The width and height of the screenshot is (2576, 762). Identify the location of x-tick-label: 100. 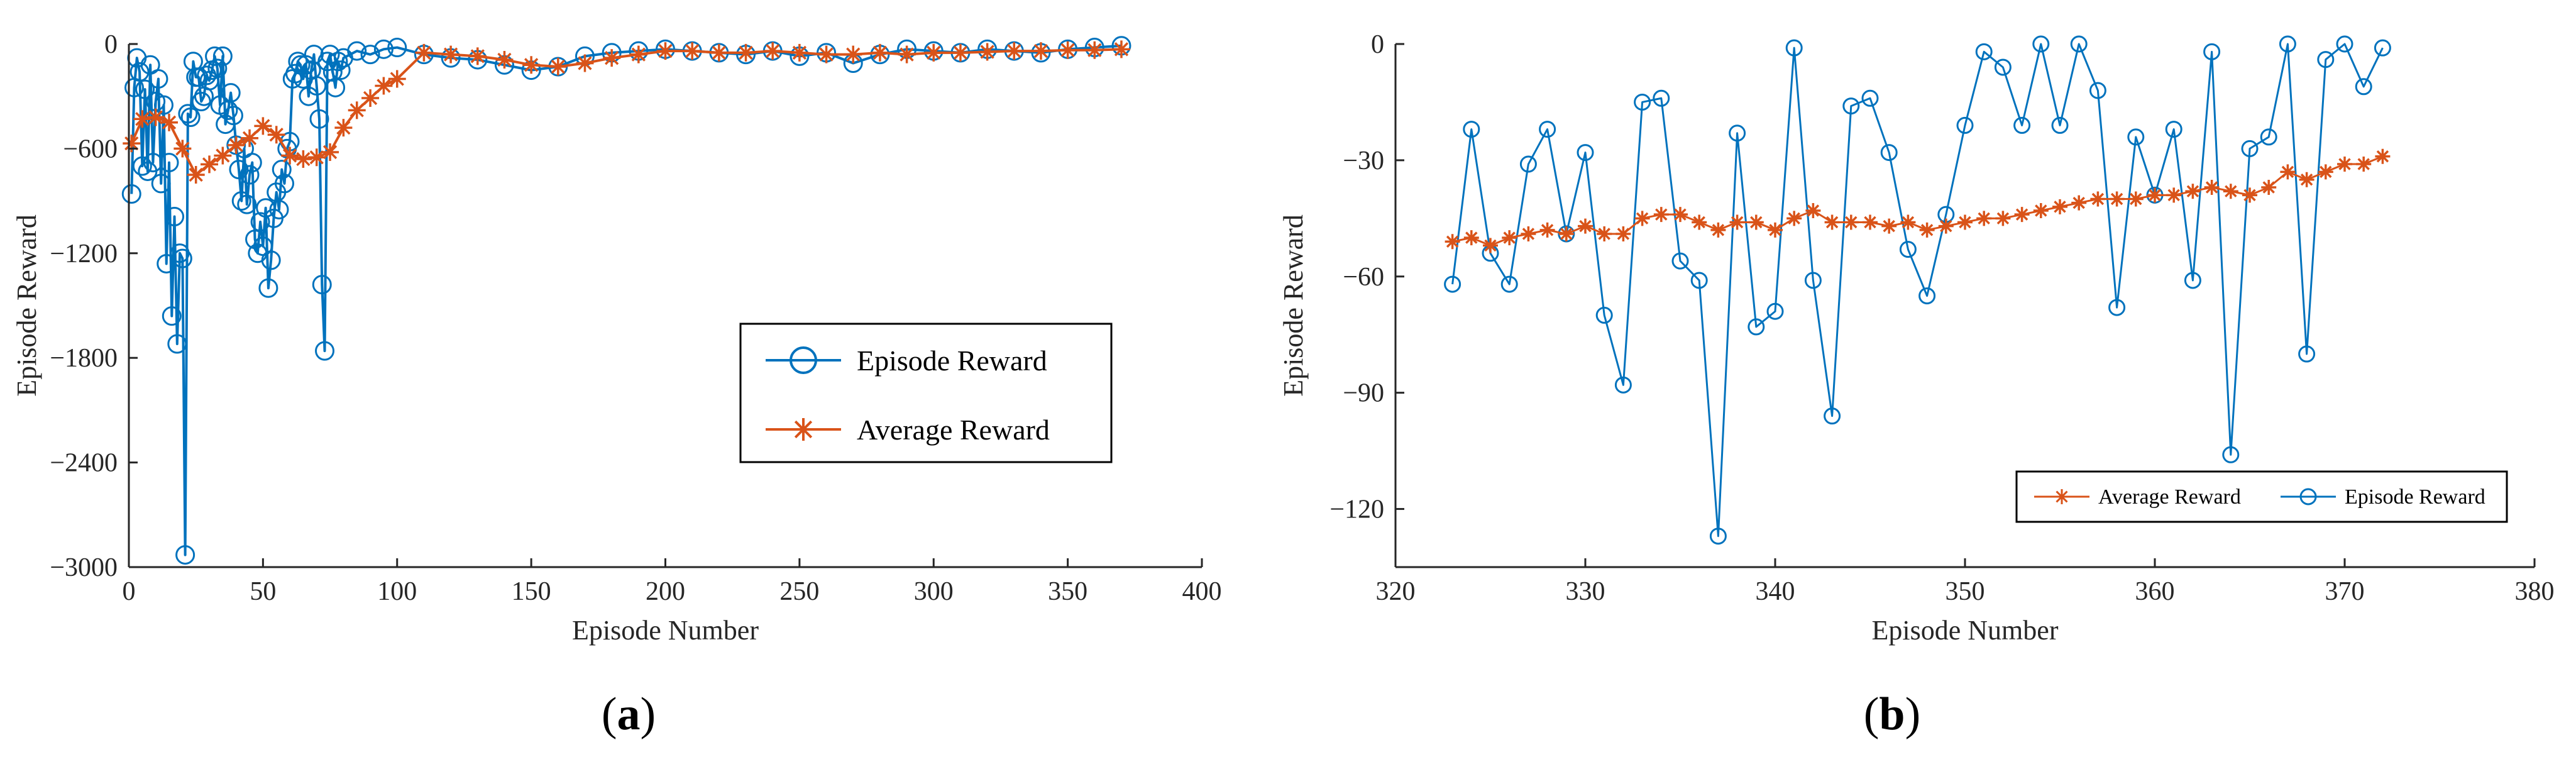
(397, 591).